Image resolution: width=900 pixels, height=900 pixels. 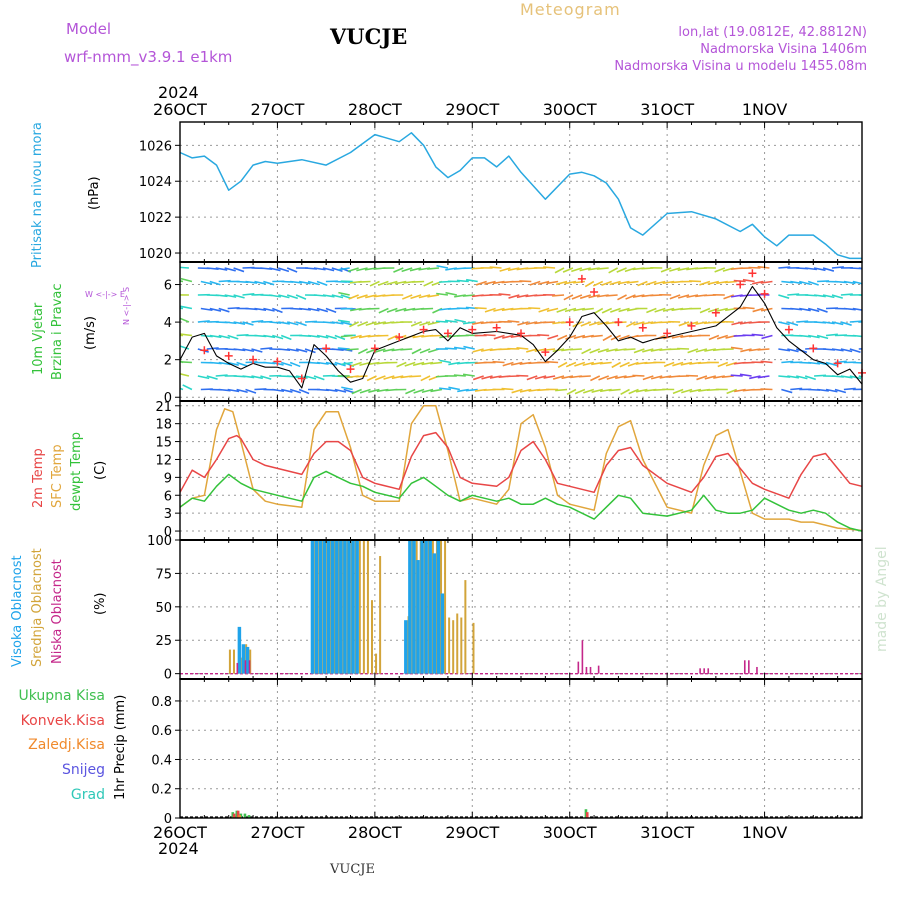 I want to click on y-tick-label: 0.6, so click(x=161, y=731).